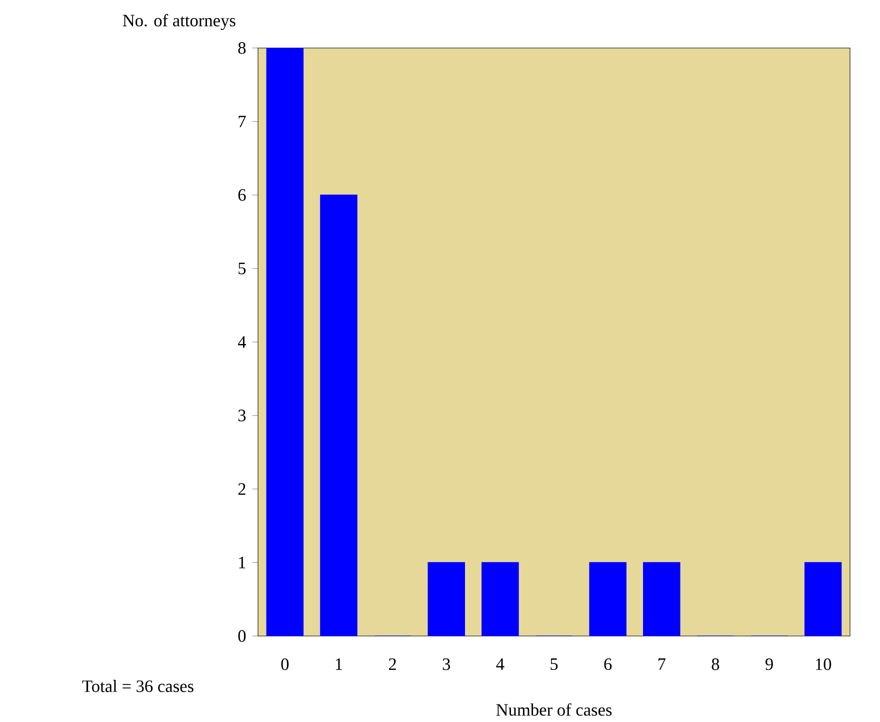  Describe the element at coordinates (662, 664) in the screenshot. I see `x-tick-label: 7` at that location.